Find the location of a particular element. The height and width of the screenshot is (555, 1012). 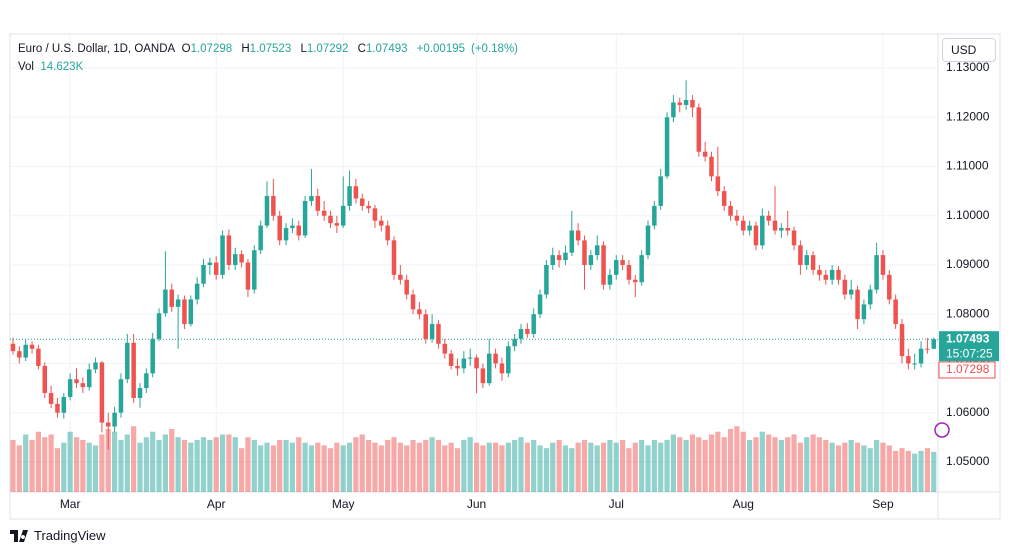

countdown: 15:07:25 is located at coordinates (969, 353).